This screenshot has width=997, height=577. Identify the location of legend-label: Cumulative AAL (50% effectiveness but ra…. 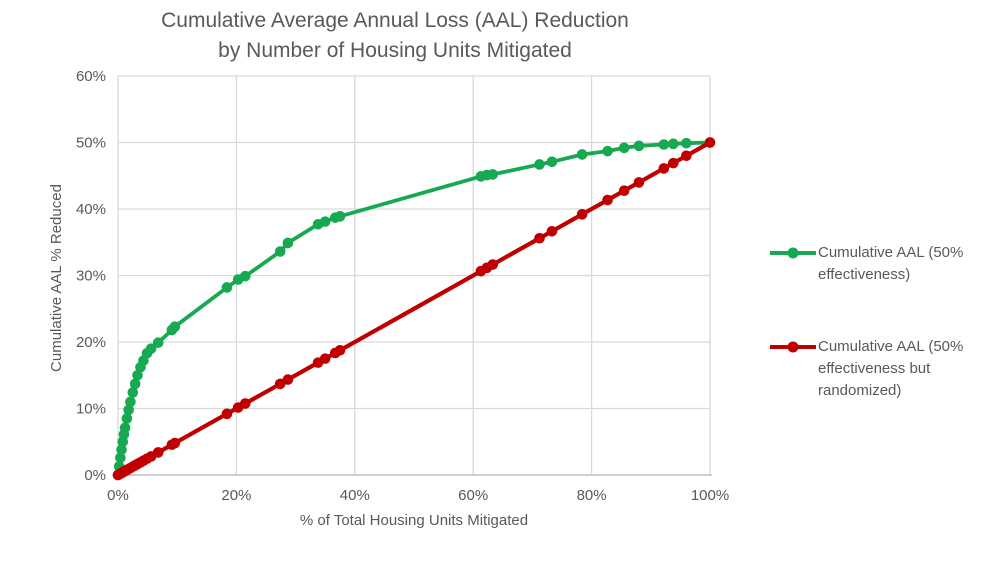
(891, 368).